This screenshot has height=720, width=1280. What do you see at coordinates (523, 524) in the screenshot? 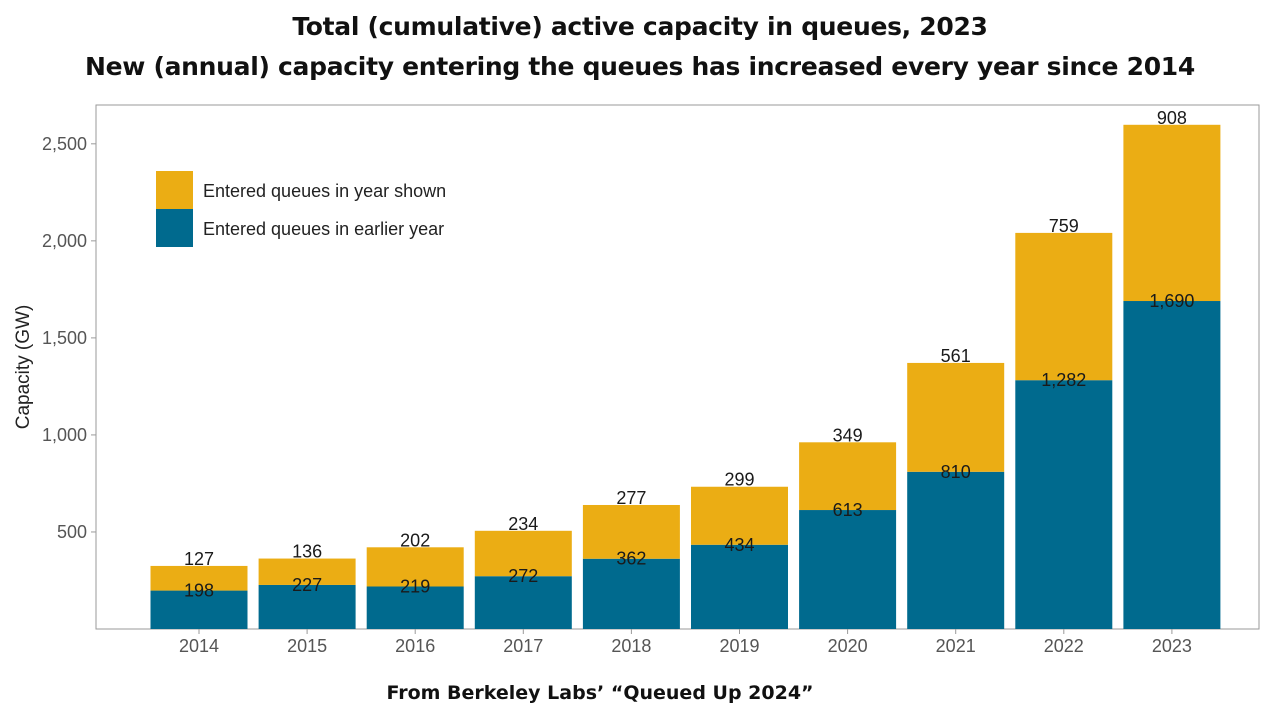
I see `data-label-year-shown: 234` at bounding box center [523, 524].